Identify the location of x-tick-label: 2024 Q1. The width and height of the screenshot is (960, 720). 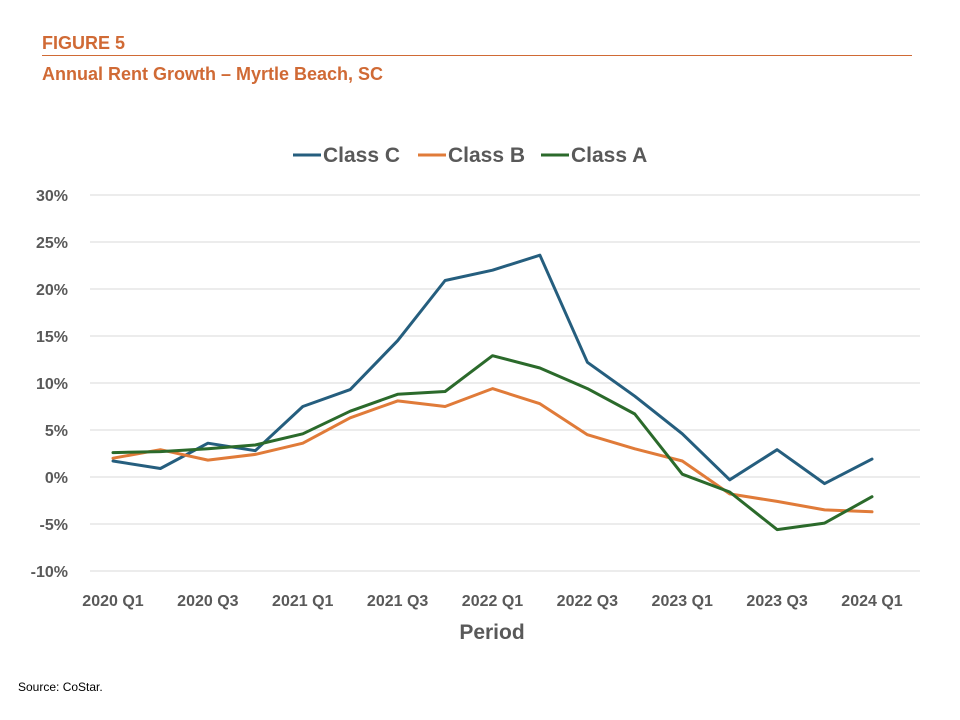
(871, 601).